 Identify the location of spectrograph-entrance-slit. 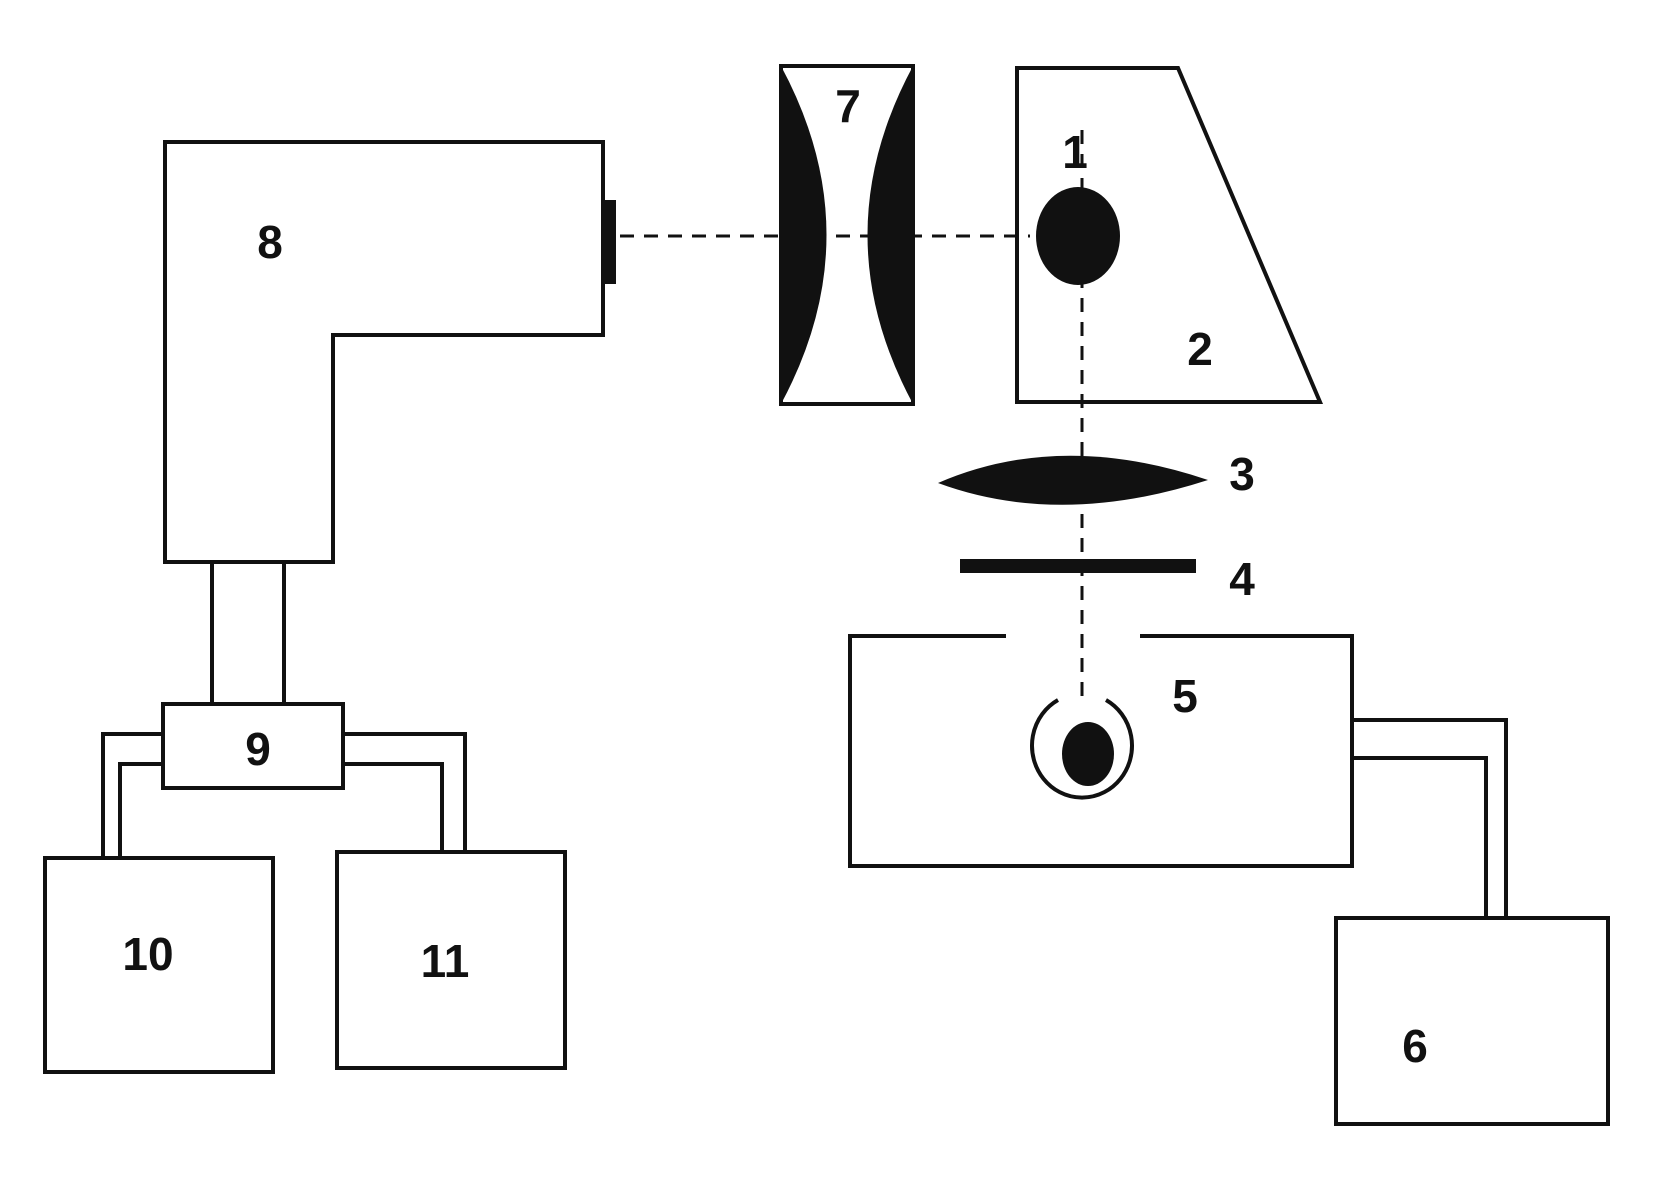
(609, 242).